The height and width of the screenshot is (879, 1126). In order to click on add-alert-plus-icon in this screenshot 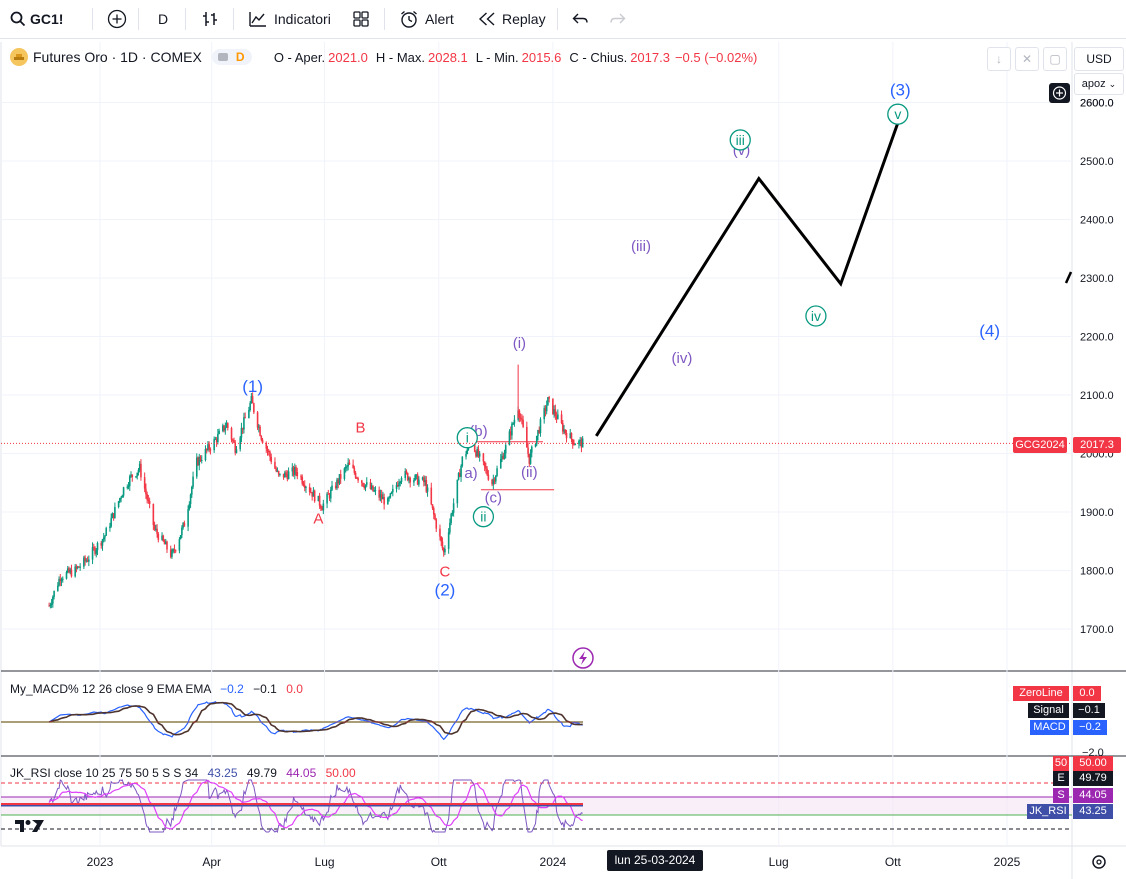, I will do `click(1059, 93)`.